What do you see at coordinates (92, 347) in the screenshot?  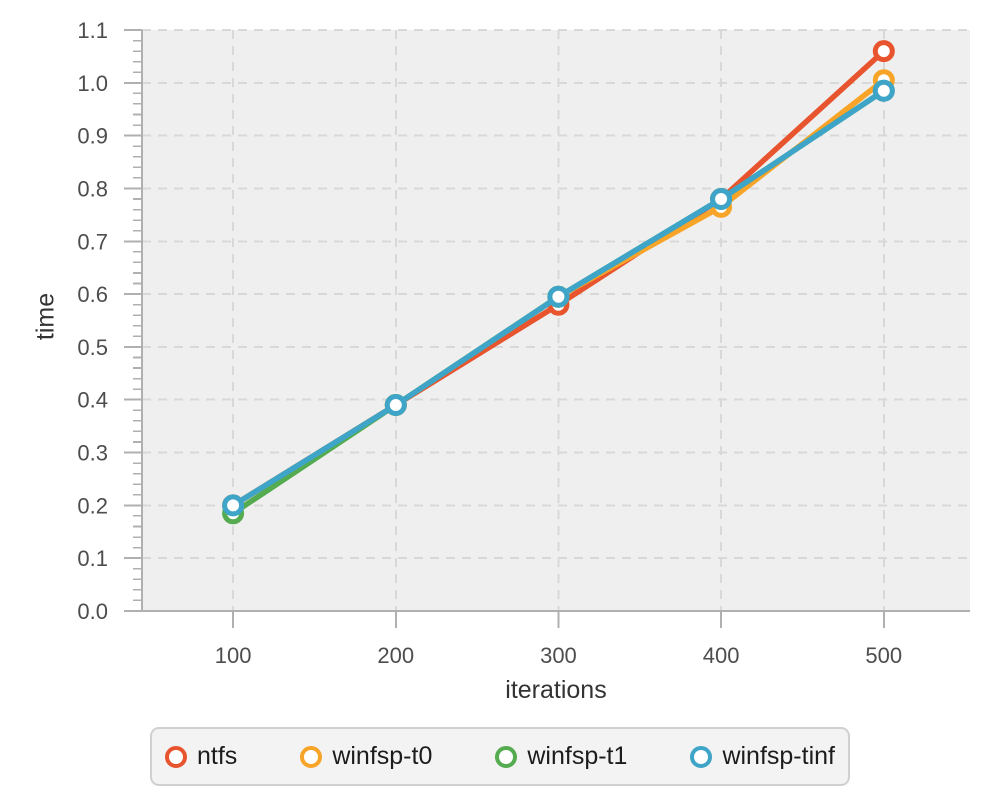 I see `svg-text: 0.5` at bounding box center [92, 347].